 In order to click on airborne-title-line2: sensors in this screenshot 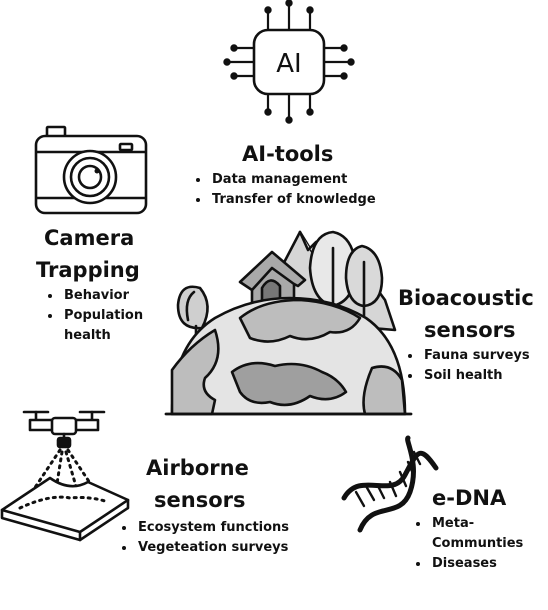, I will do `click(200, 500)`.